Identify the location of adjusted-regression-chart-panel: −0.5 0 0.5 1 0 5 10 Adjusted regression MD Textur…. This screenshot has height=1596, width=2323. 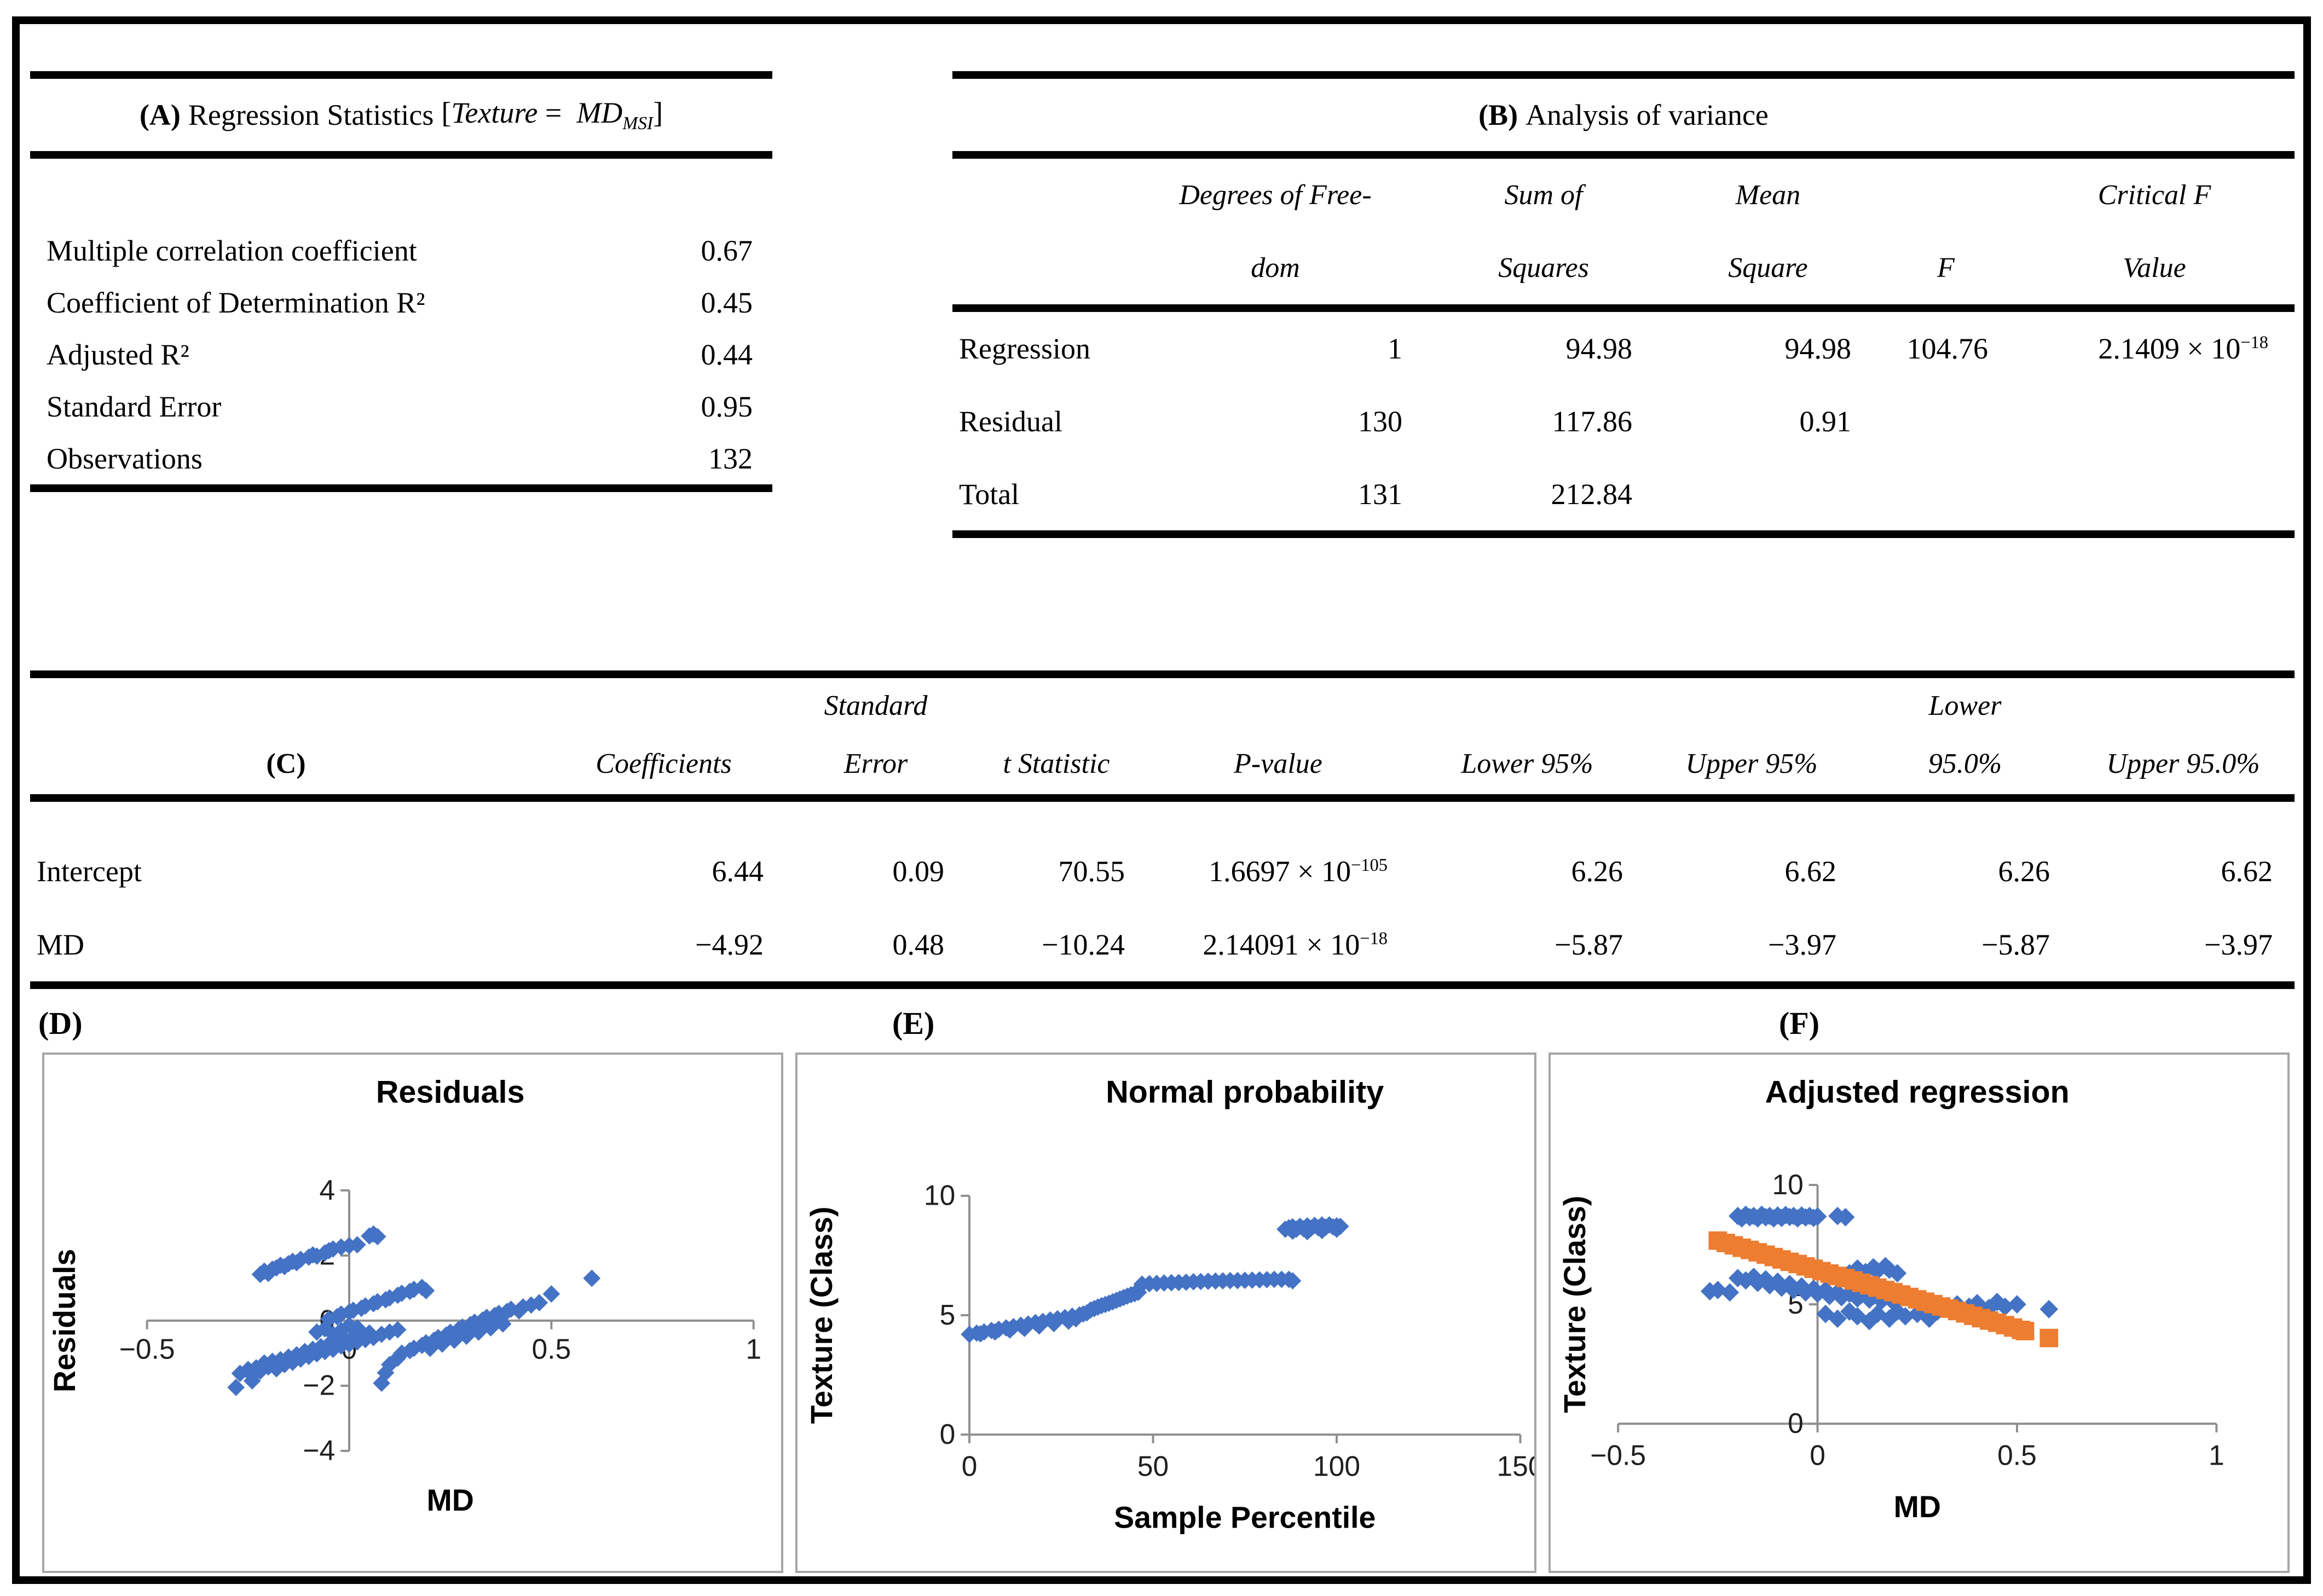
(1919, 1313).